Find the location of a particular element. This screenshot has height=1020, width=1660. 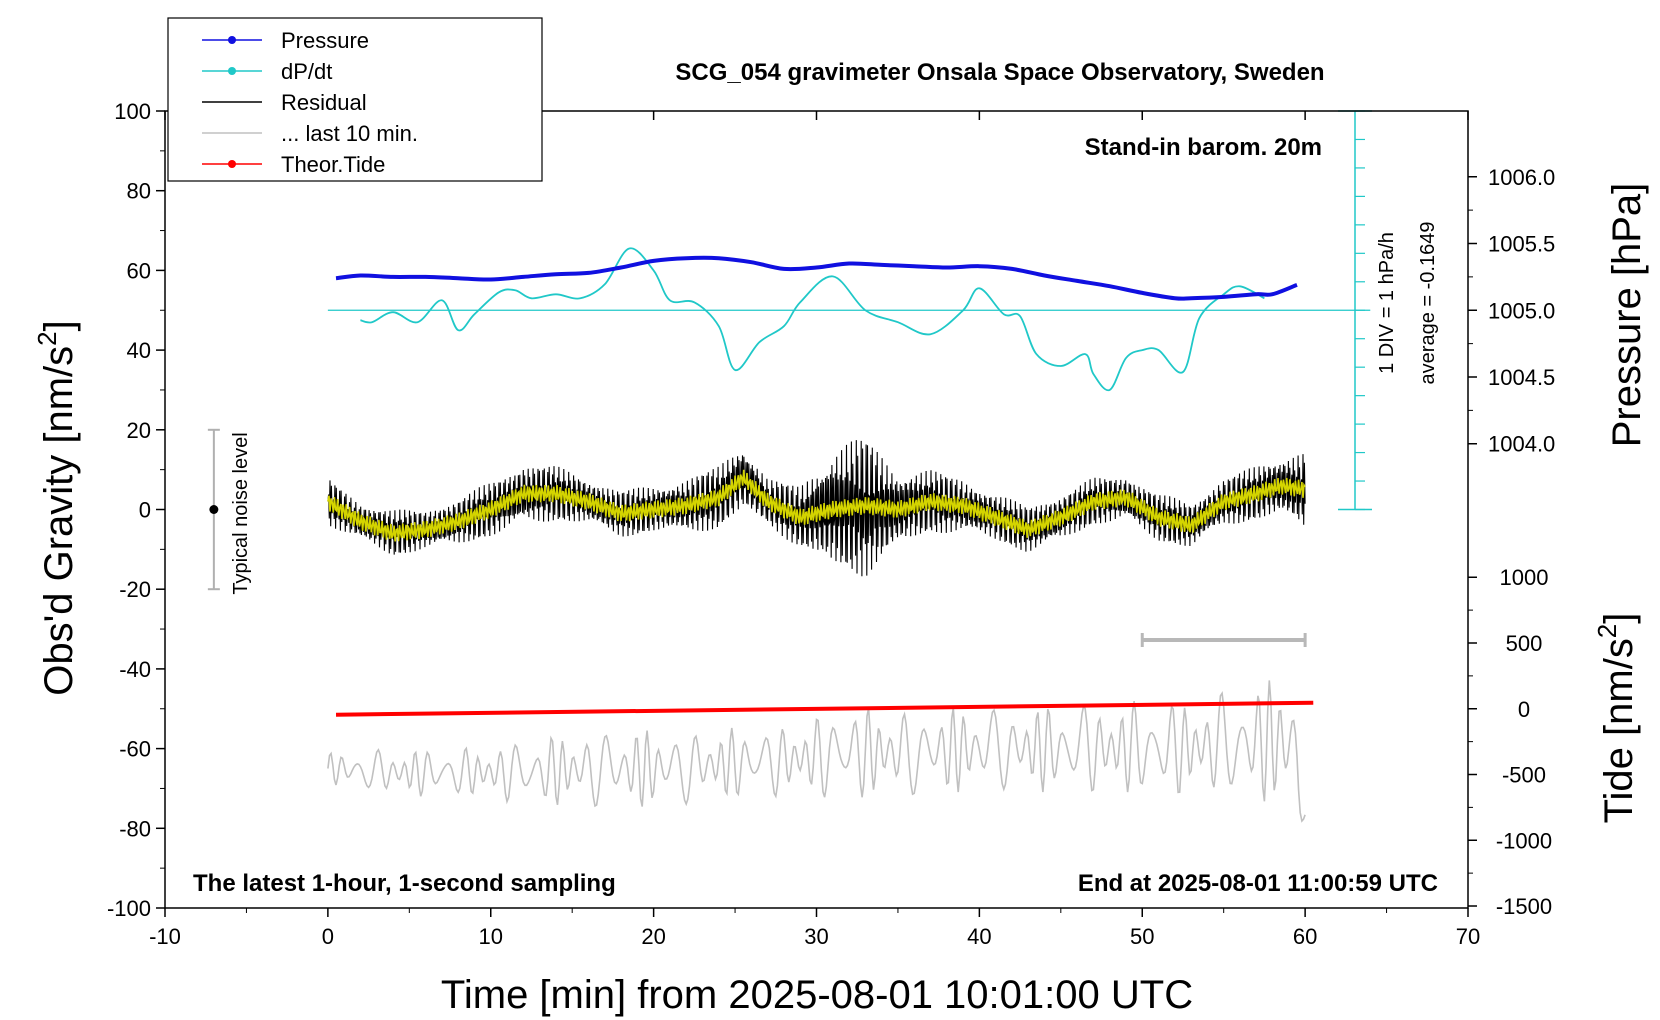

x-tick-label: 0 is located at coordinates (328, 936).